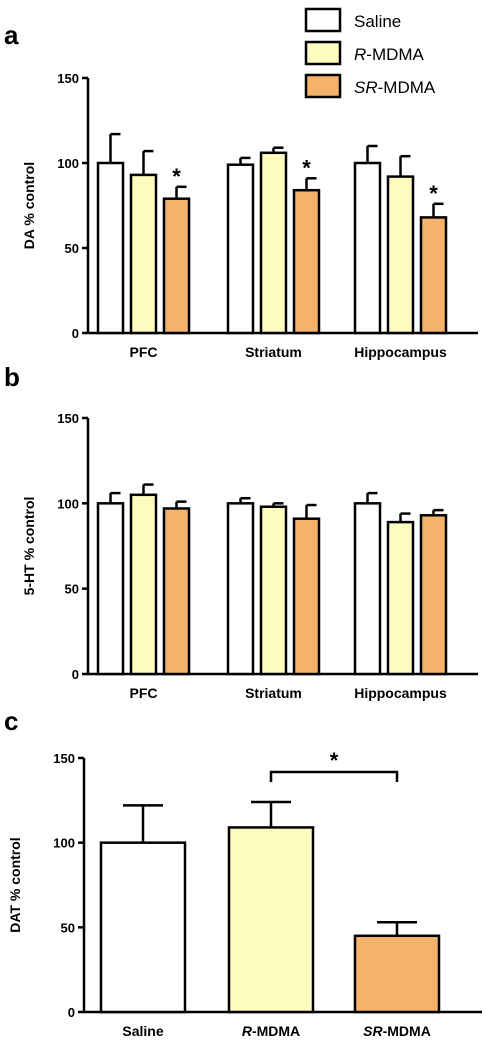 This screenshot has width=498, height=1050. I want to click on x-category-label-2-text: -MDMA, so click(407, 1031).